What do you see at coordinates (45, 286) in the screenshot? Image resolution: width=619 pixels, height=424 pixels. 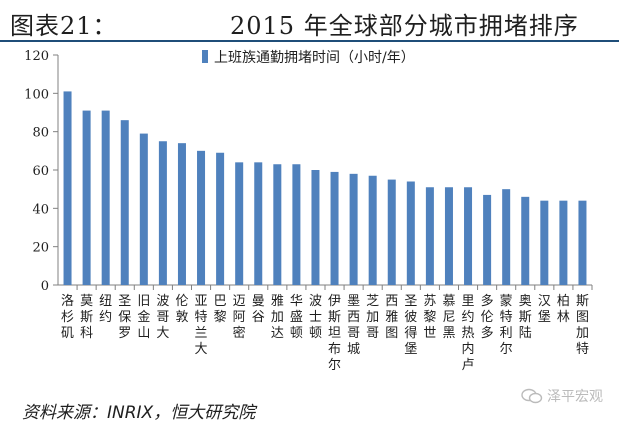 I see `y-tick-label: 0` at bounding box center [45, 286].